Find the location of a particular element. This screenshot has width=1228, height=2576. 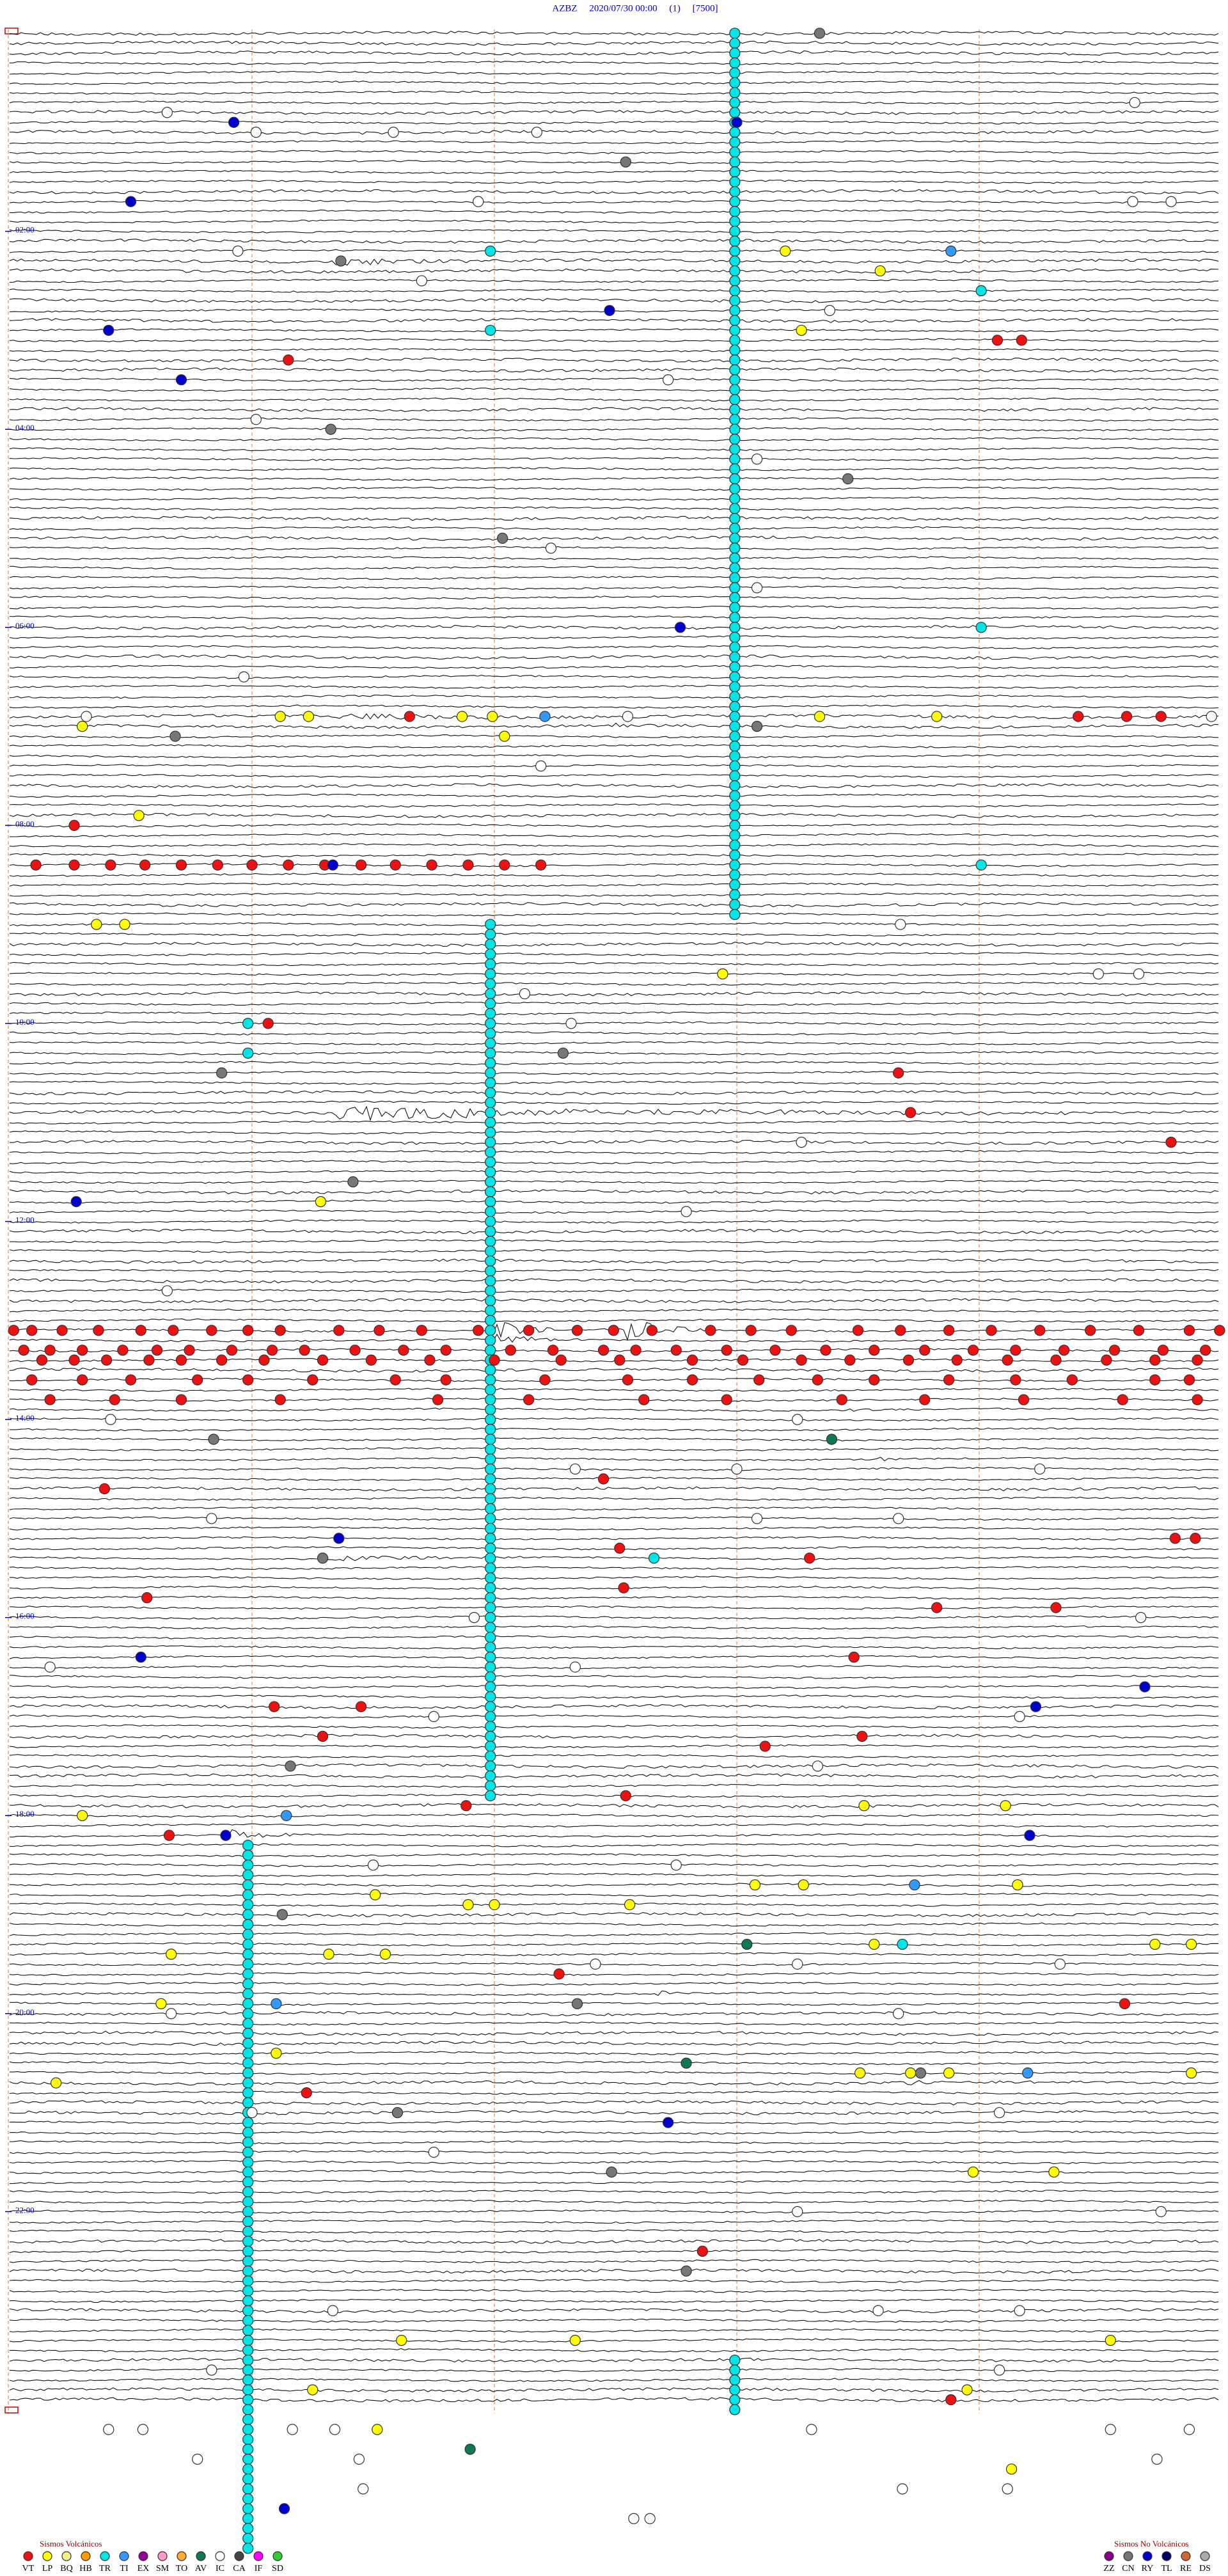

legend-code: BQ is located at coordinates (66, 2568).